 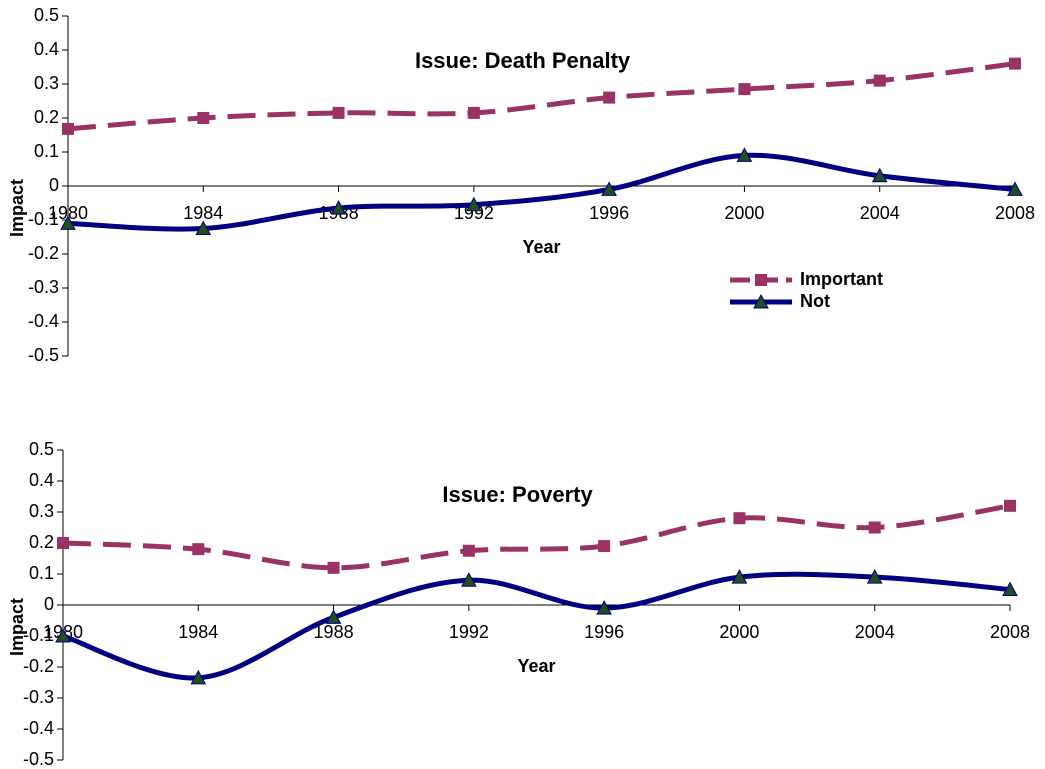 What do you see at coordinates (523, 60) in the screenshot?
I see `chart-title: Issue: Death Penalty` at bounding box center [523, 60].